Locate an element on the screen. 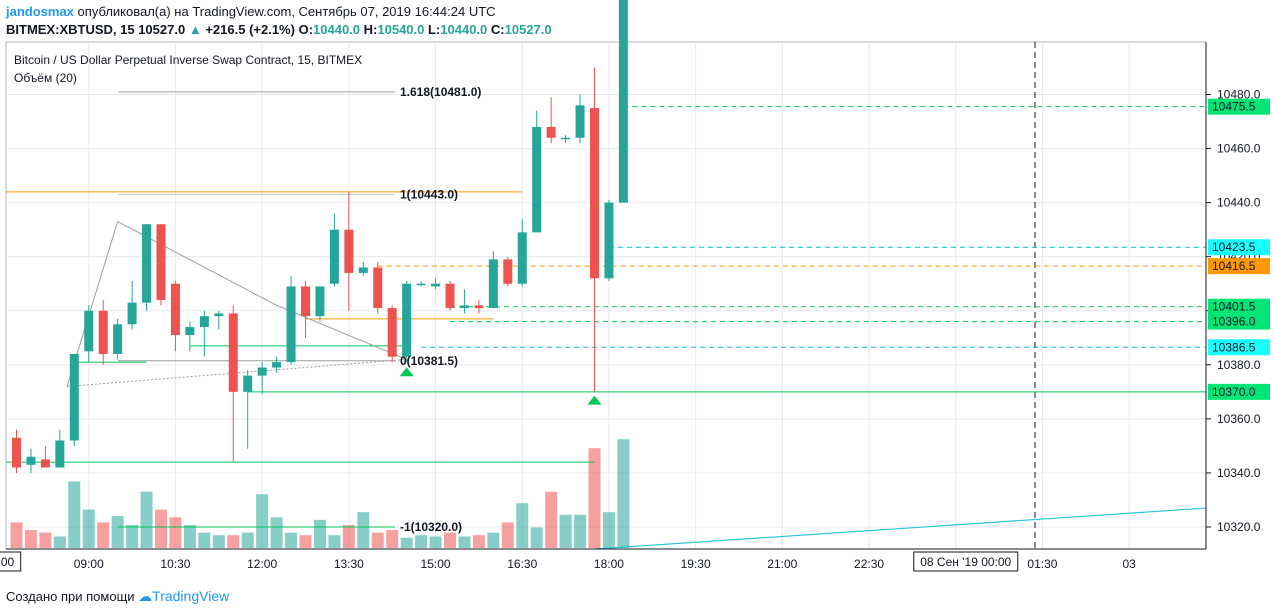 The image size is (1274, 614). open-key: O: is located at coordinates (306, 29).